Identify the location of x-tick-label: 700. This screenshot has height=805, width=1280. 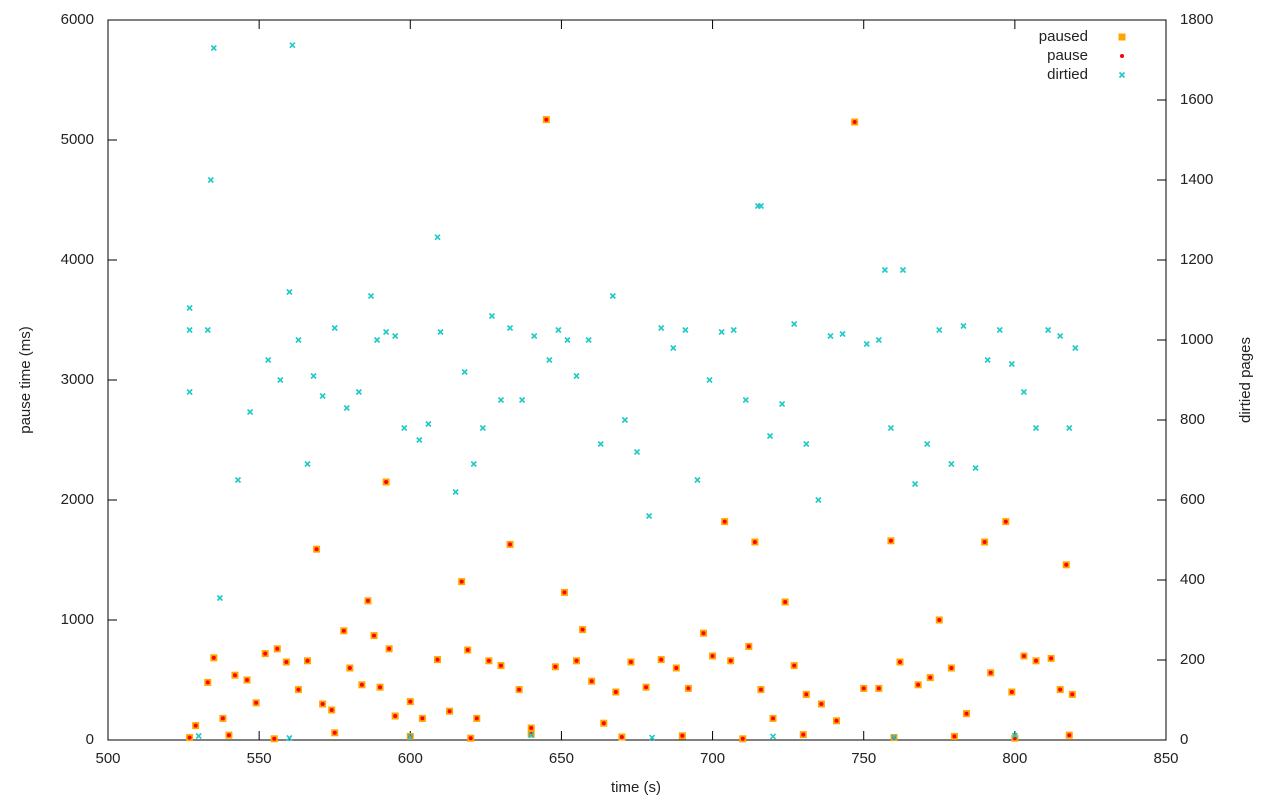
(712, 758).